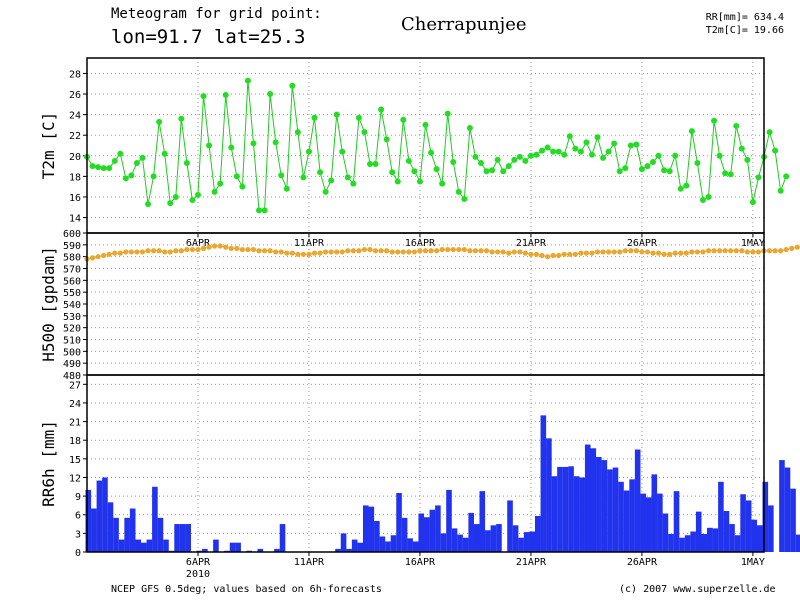  What do you see at coordinates (642, 243) in the screenshot?
I see `x-tick-label: 26APR` at bounding box center [642, 243].